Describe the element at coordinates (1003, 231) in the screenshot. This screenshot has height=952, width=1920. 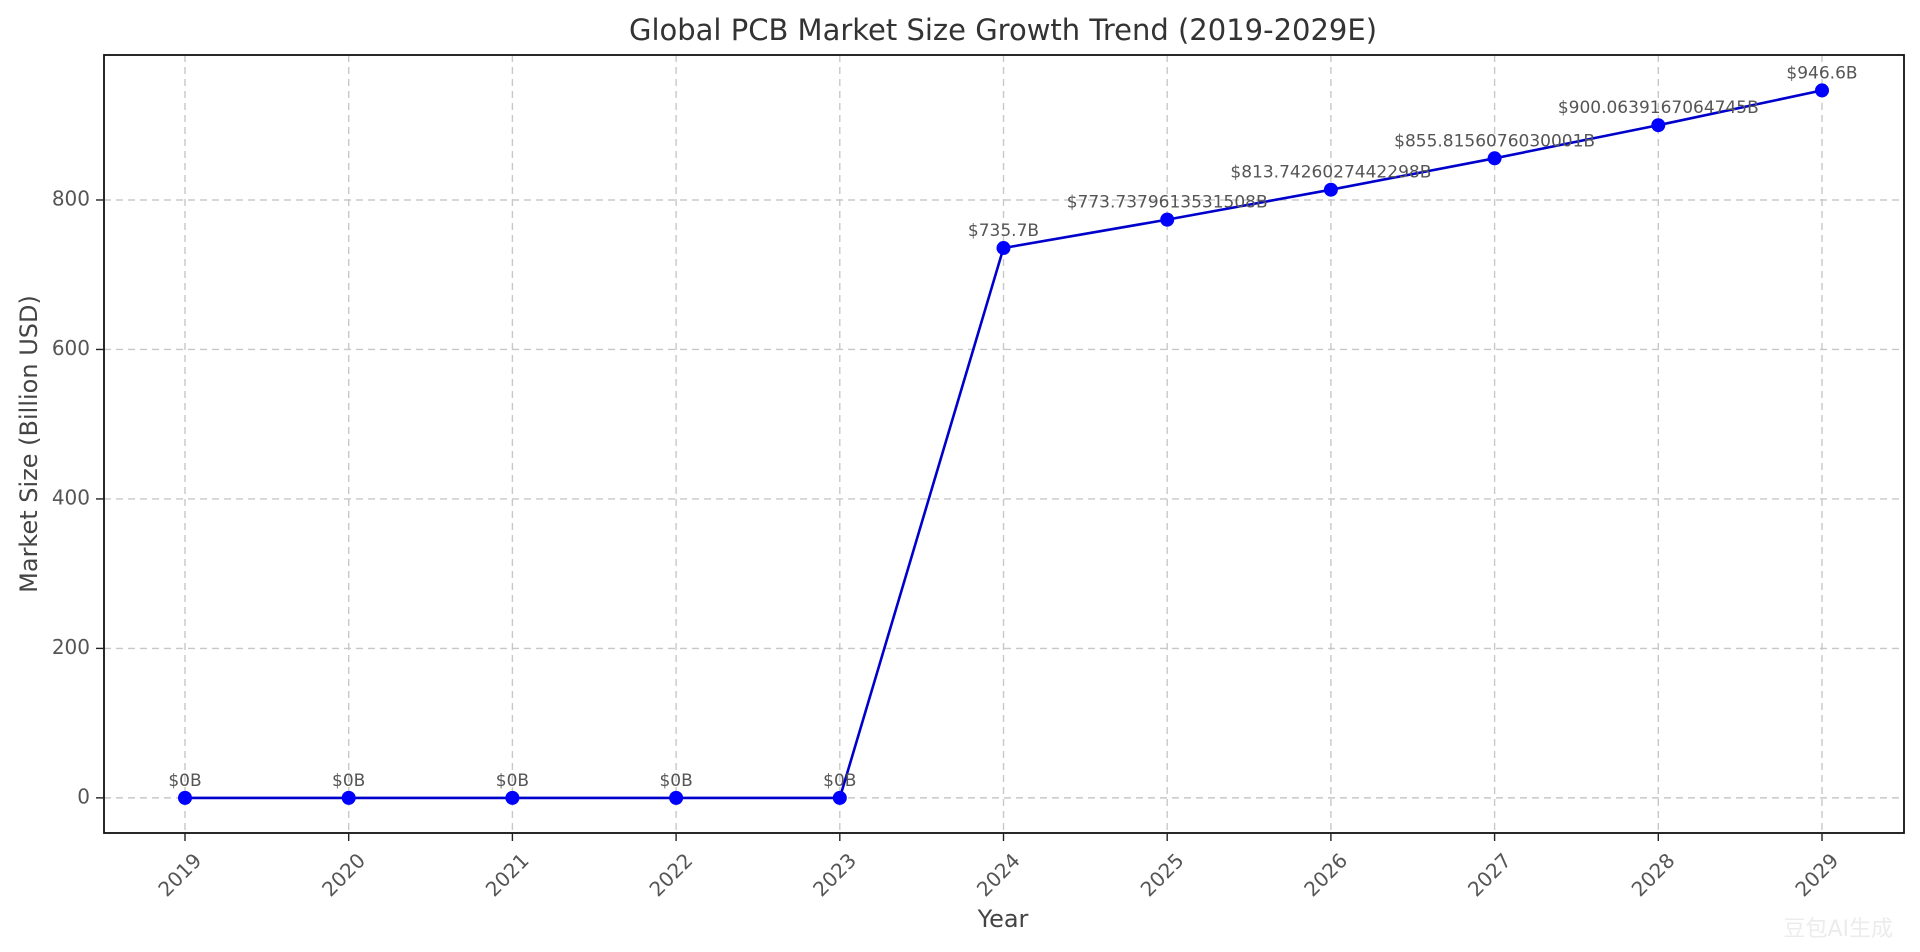
I see `data-label: $735.7B` at that location.